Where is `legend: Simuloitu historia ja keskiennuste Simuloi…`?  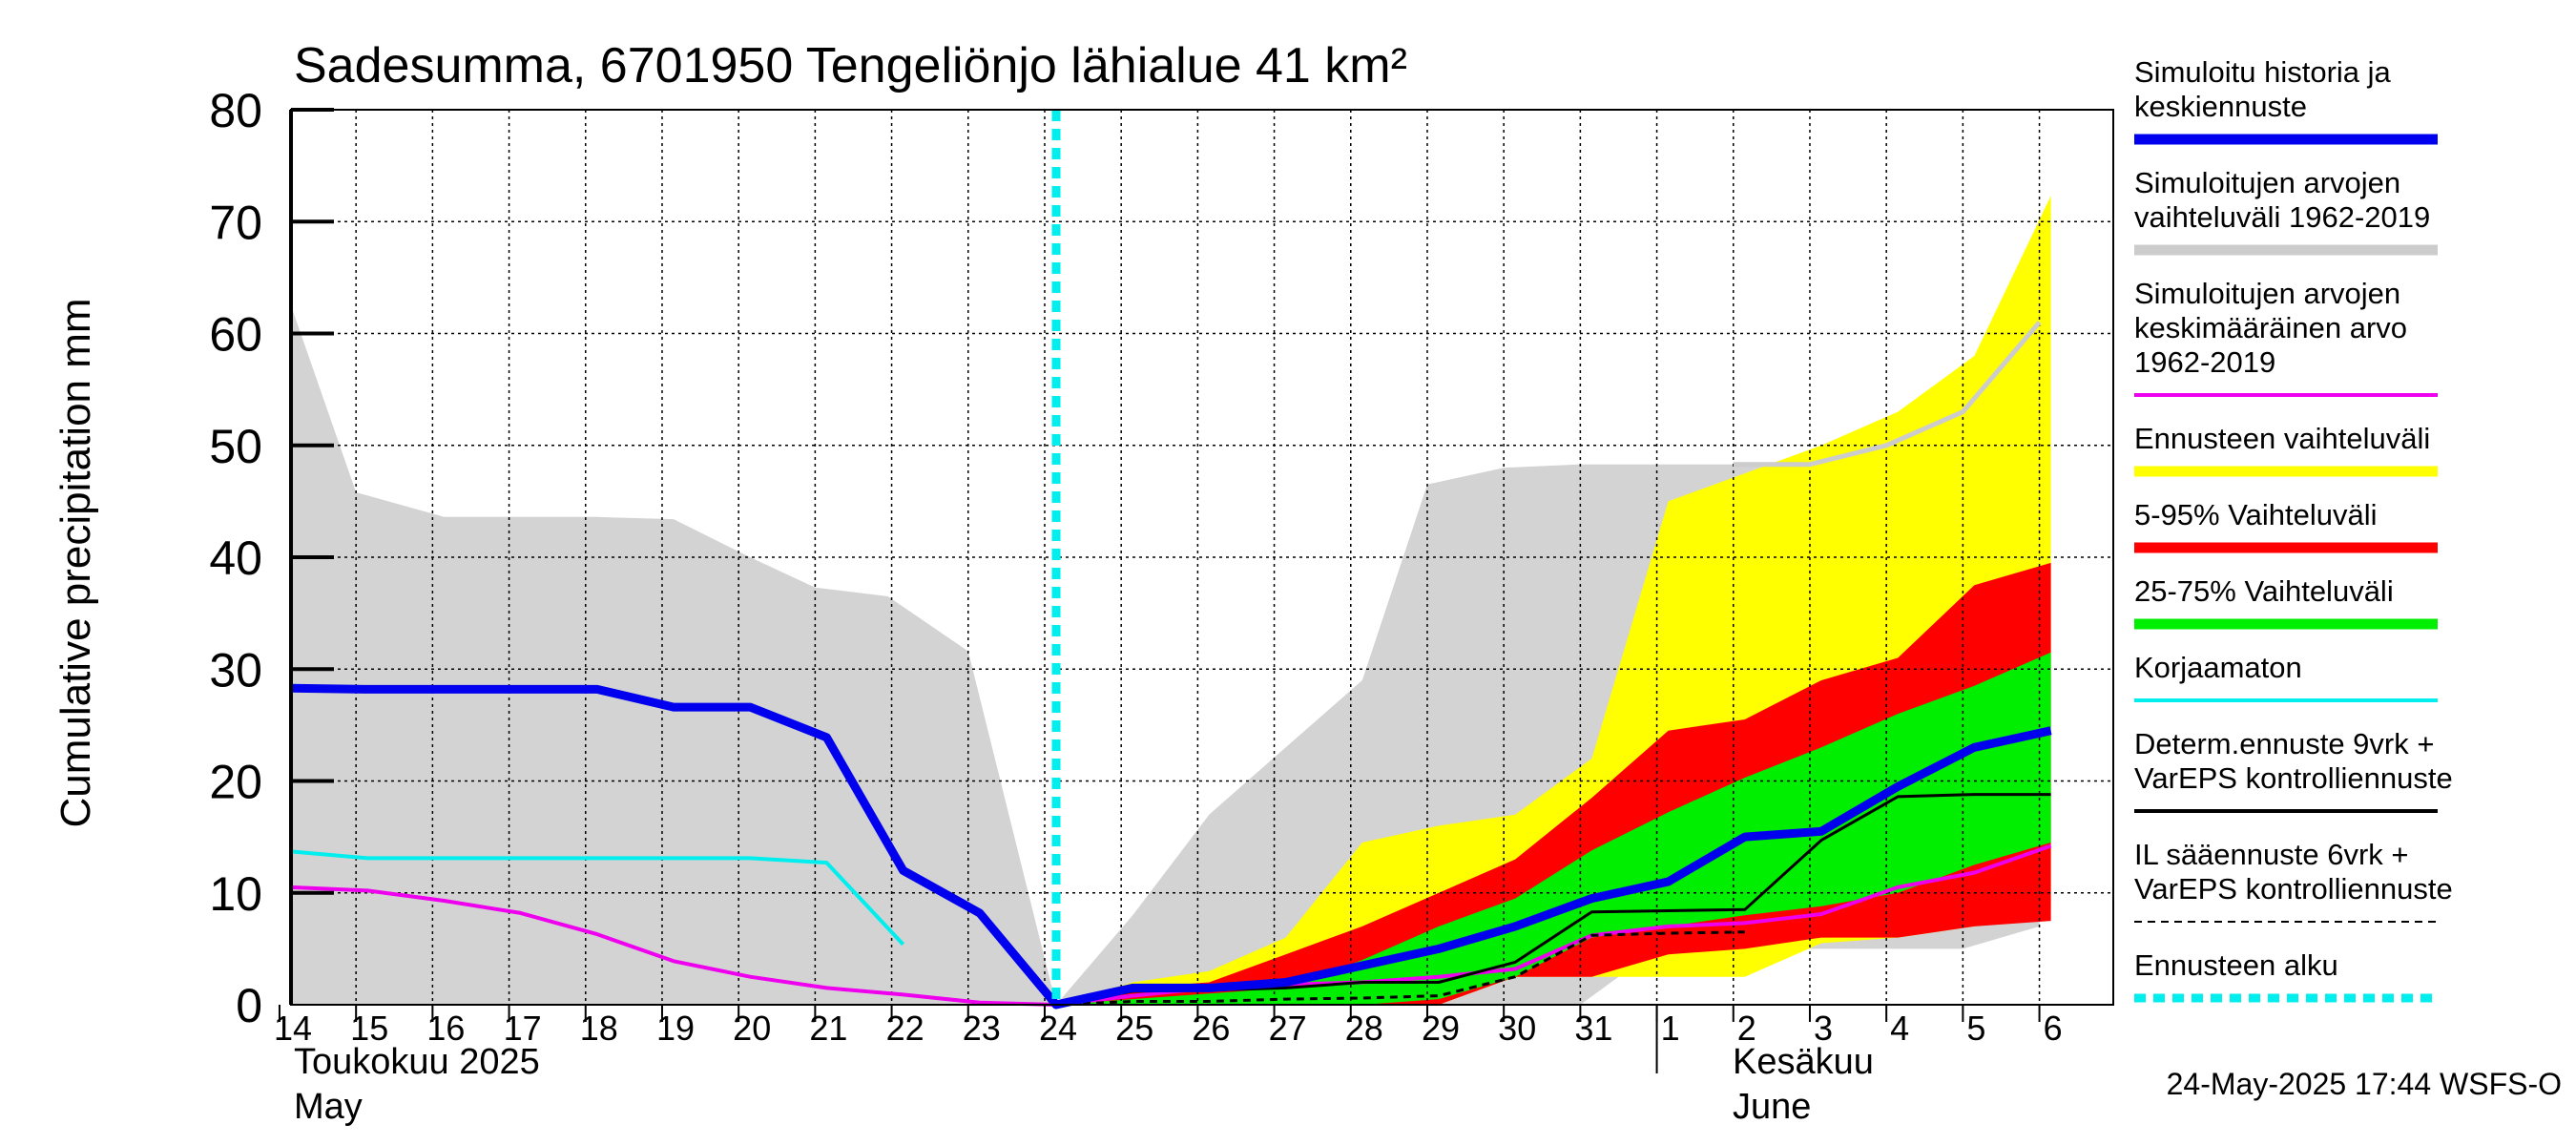 legend: Simuloitu historia ja keskiennuste Simuloi… is located at coordinates (2293, 529).